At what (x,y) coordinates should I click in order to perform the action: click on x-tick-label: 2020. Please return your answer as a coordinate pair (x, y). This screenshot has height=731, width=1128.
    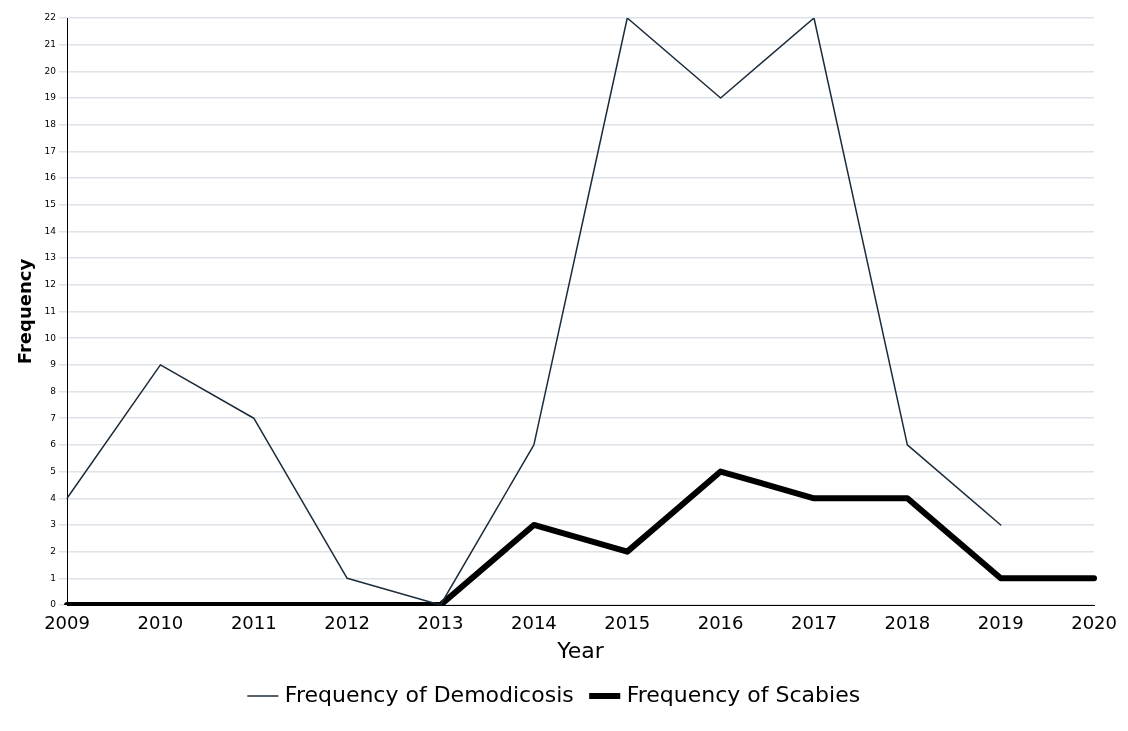
    Looking at the image, I should click on (1094, 623).